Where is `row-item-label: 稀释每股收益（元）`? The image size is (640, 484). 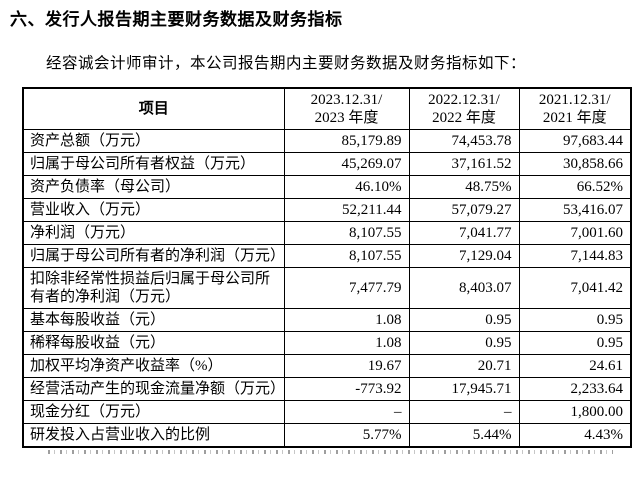 row-item-label: 稀释每股收益（元） is located at coordinates (153, 343).